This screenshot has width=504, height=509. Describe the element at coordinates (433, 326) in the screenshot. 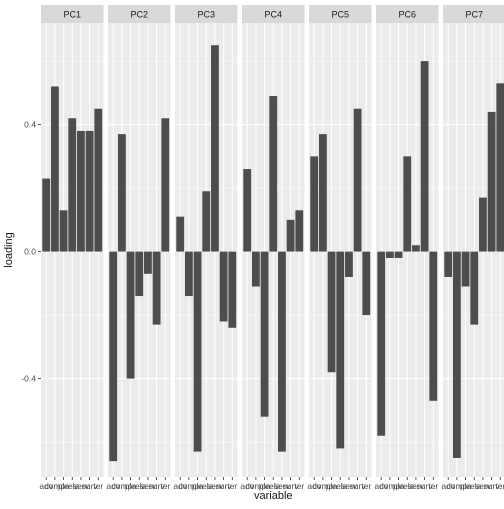

I see `bar-pc6-ter` at that location.